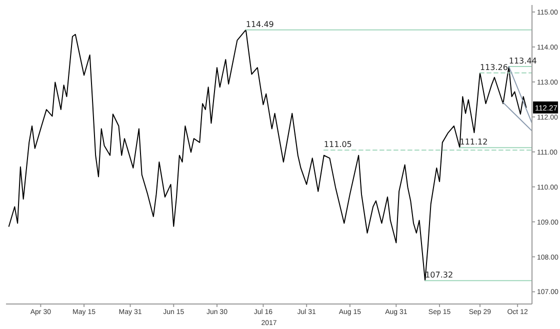 The image size is (560, 329). I want to click on annotation: 107.32, so click(439, 275).